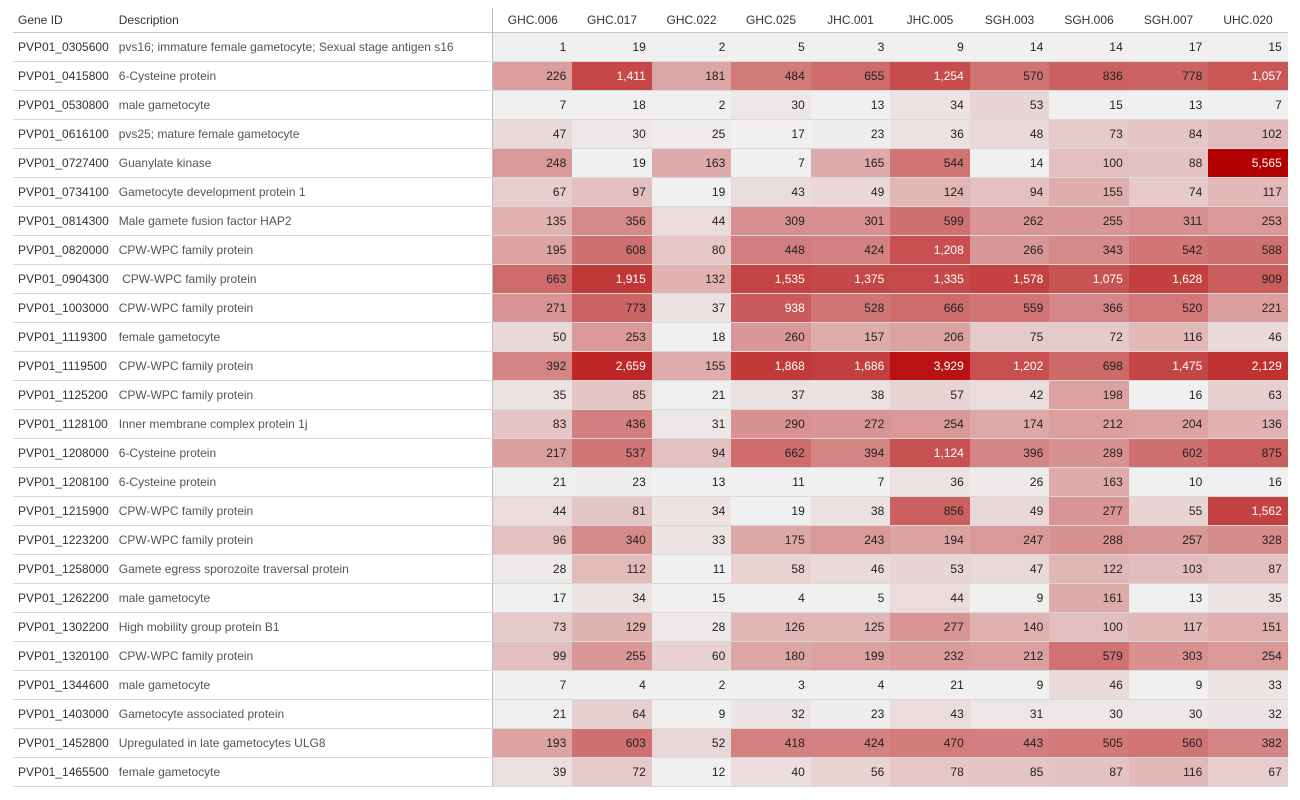 The image size is (1300, 800). What do you see at coordinates (1089, 20) in the screenshot?
I see `column-header-sample: SGH.006` at bounding box center [1089, 20].